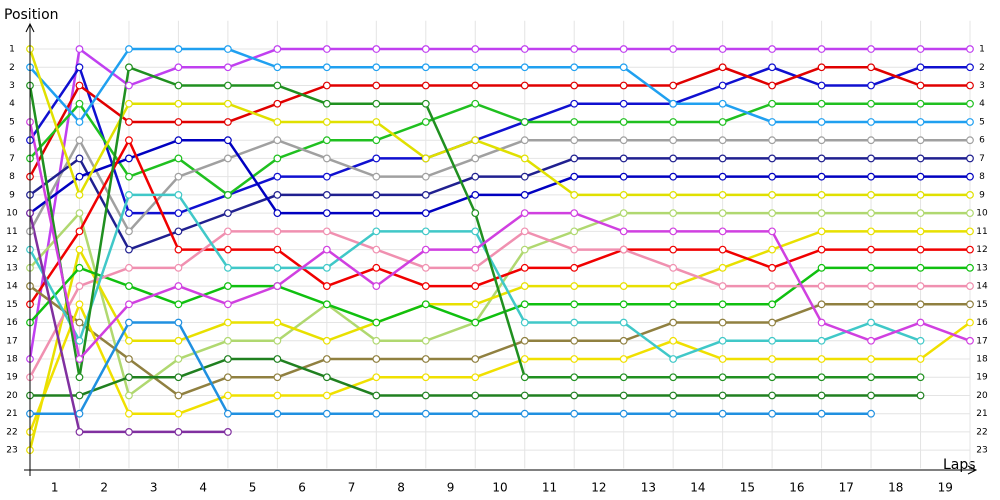 The height and width of the screenshot is (500, 1000). I want to click on y-tick-label: 15, so click(11, 305).